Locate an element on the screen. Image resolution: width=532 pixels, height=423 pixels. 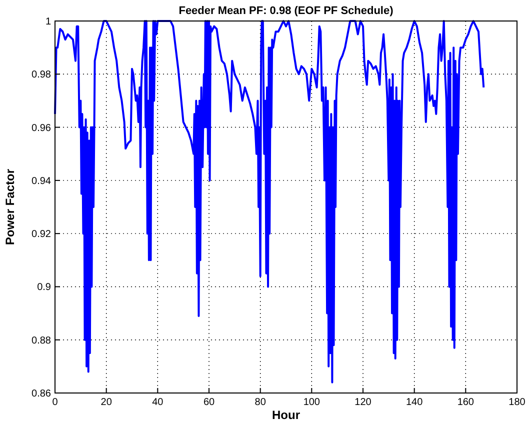
y-tick-label: 1 is located at coordinates (48, 22).